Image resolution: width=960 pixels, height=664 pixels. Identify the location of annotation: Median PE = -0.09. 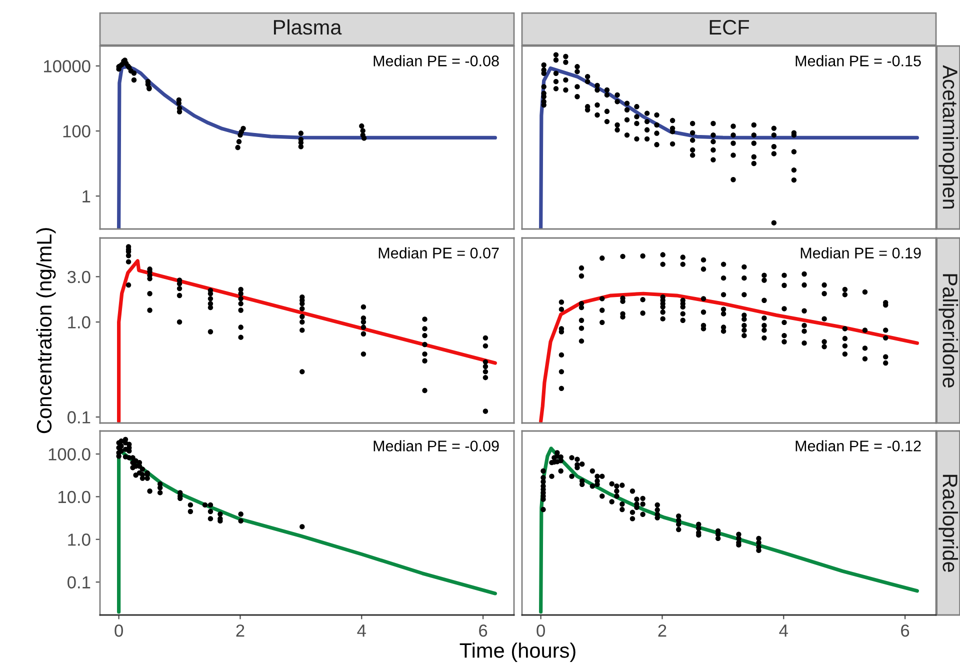
(436, 446).